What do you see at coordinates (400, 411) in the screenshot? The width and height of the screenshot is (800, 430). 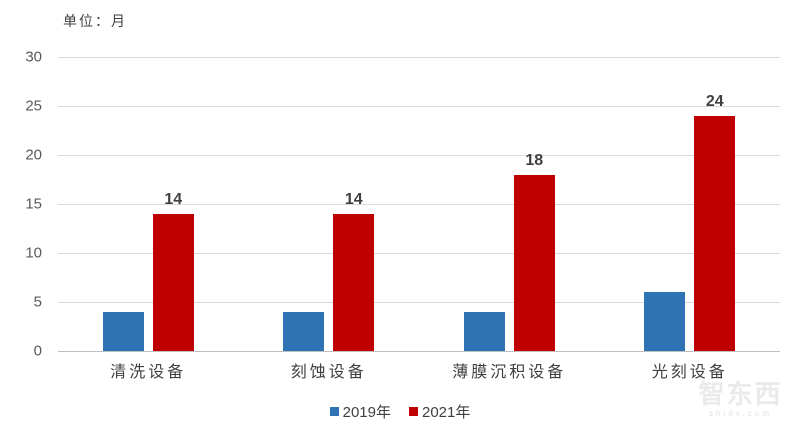 I see `legend: 2019年 2021年` at bounding box center [400, 411].